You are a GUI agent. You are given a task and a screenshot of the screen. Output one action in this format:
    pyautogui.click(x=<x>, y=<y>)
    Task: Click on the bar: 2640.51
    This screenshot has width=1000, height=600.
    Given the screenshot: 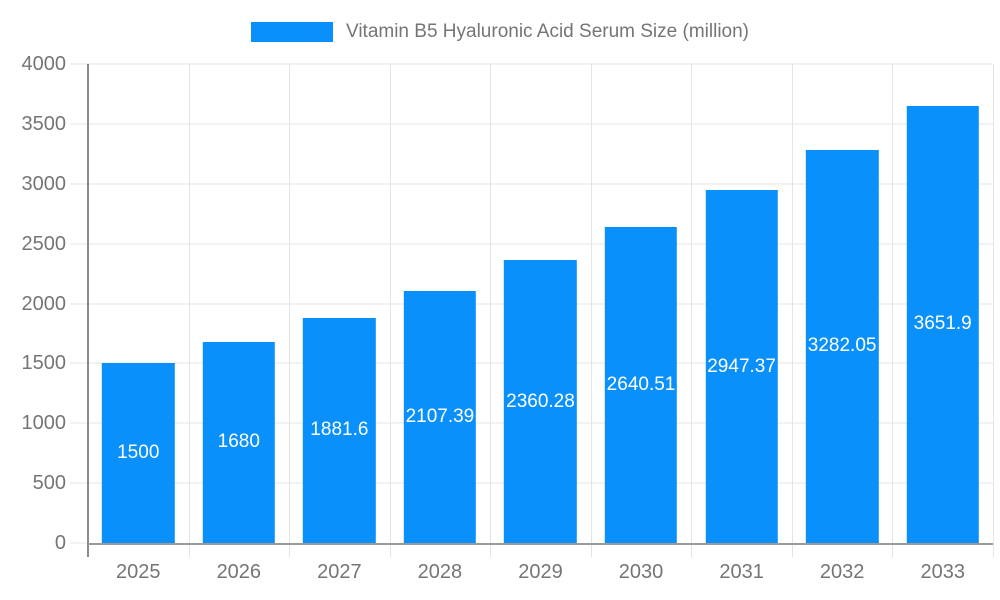 What is the action you would take?
    pyautogui.click(x=641, y=384)
    